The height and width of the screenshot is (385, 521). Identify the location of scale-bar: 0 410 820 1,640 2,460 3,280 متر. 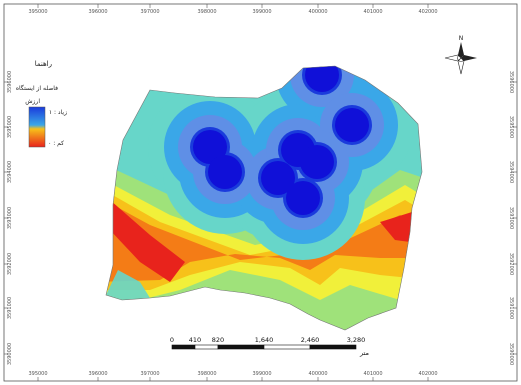
(269, 346).